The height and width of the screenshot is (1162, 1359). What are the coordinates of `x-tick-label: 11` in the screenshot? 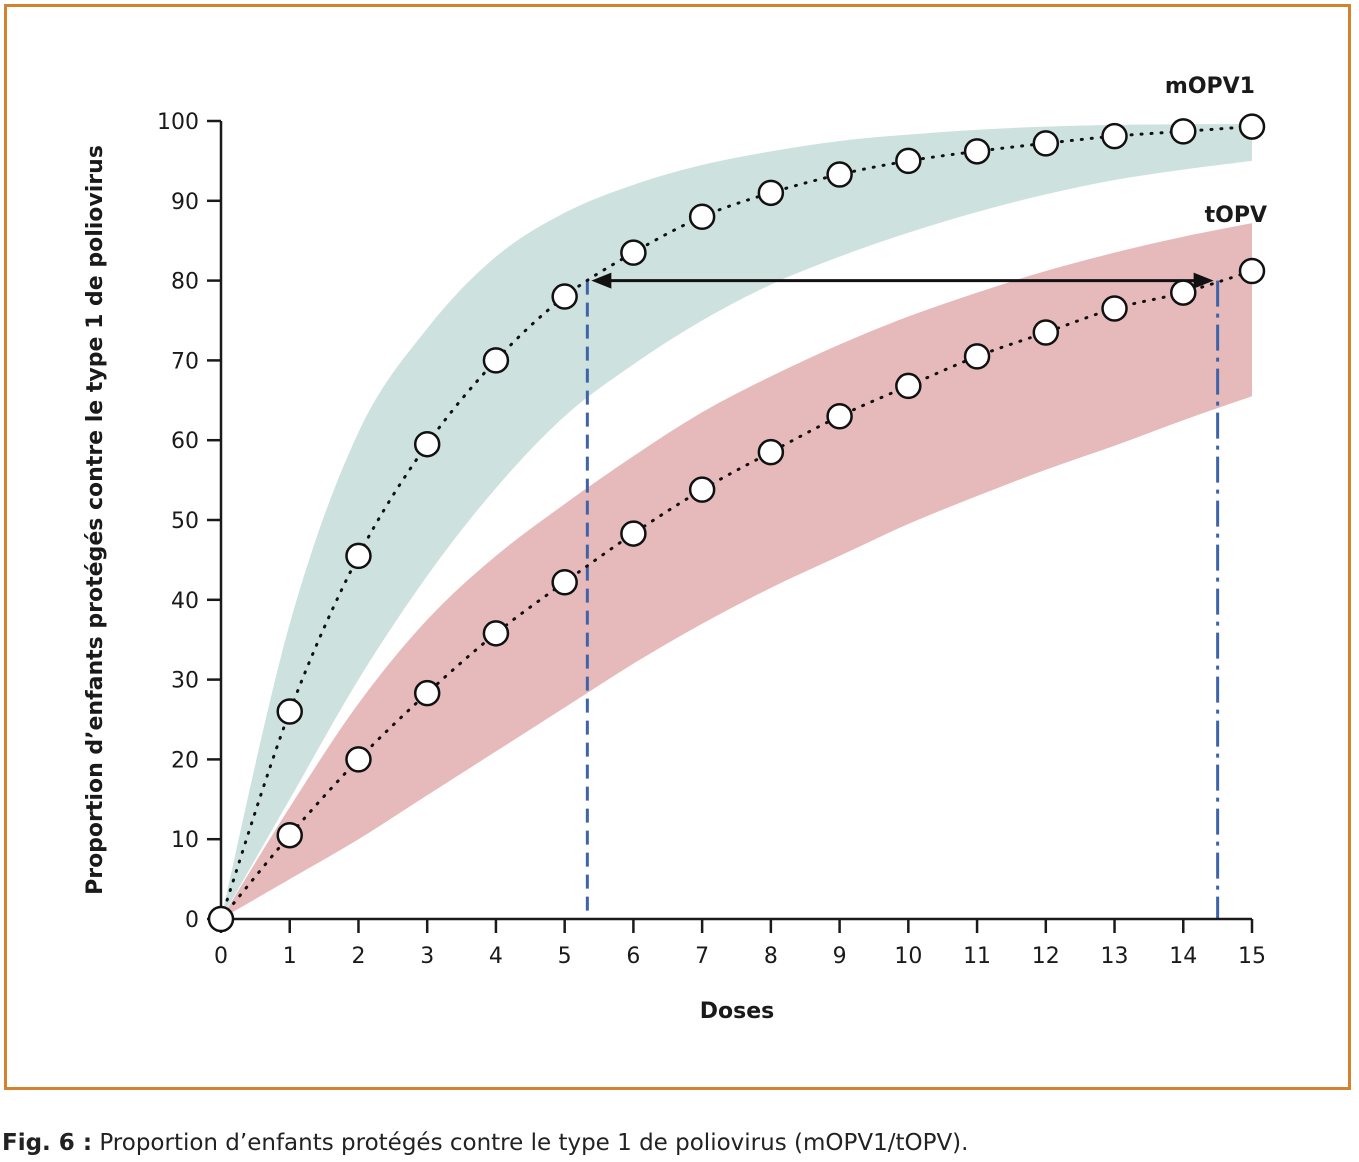 It's located at (977, 956).